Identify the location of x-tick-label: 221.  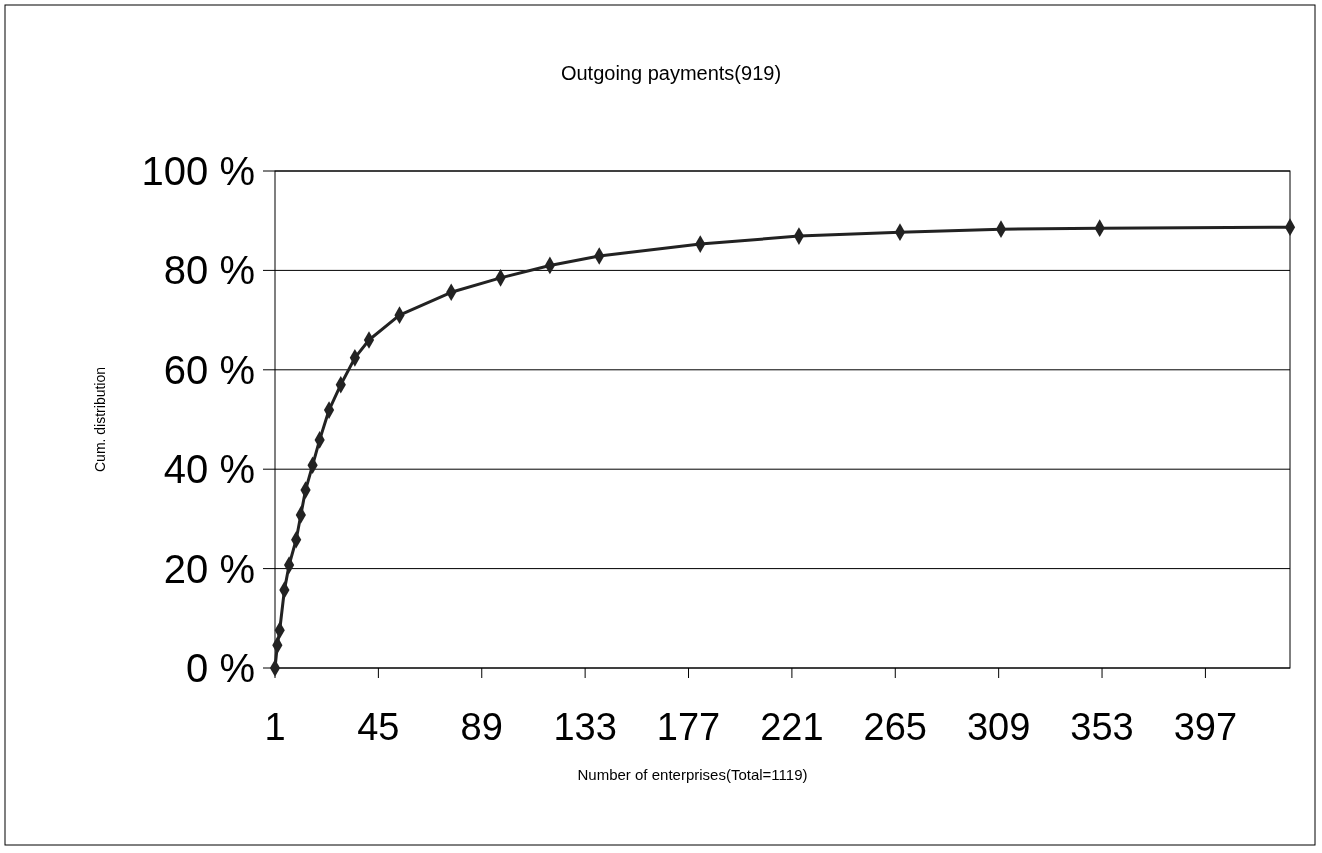
(792, 727).